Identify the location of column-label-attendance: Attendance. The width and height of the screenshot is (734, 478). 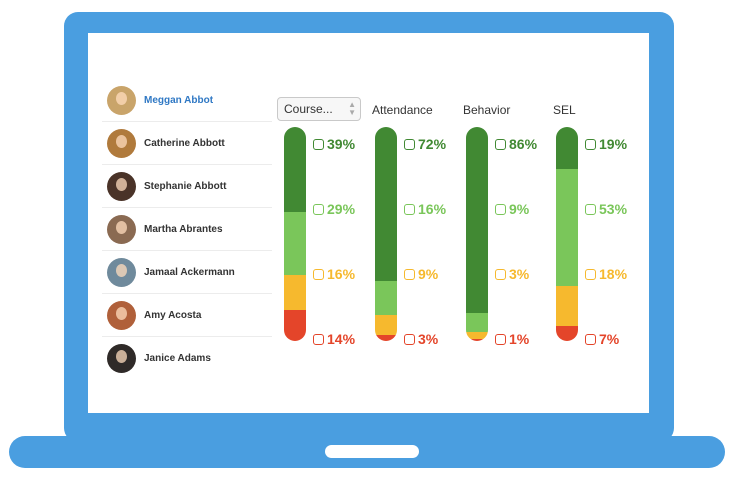
(402, 110).